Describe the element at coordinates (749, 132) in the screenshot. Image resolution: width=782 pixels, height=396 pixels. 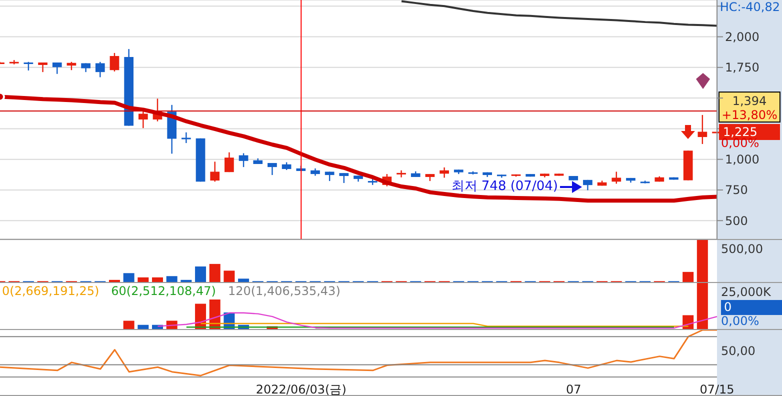
I see `text: 1,225` at that location.